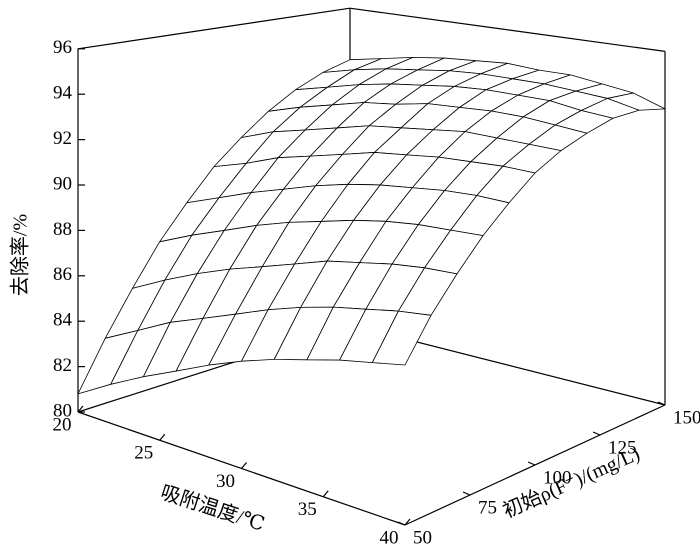 This screenshot has width=700, height=559. Describe the element at coordinates (307, 509) in the screenshot. I see `x-tick-label: 35` at that location.